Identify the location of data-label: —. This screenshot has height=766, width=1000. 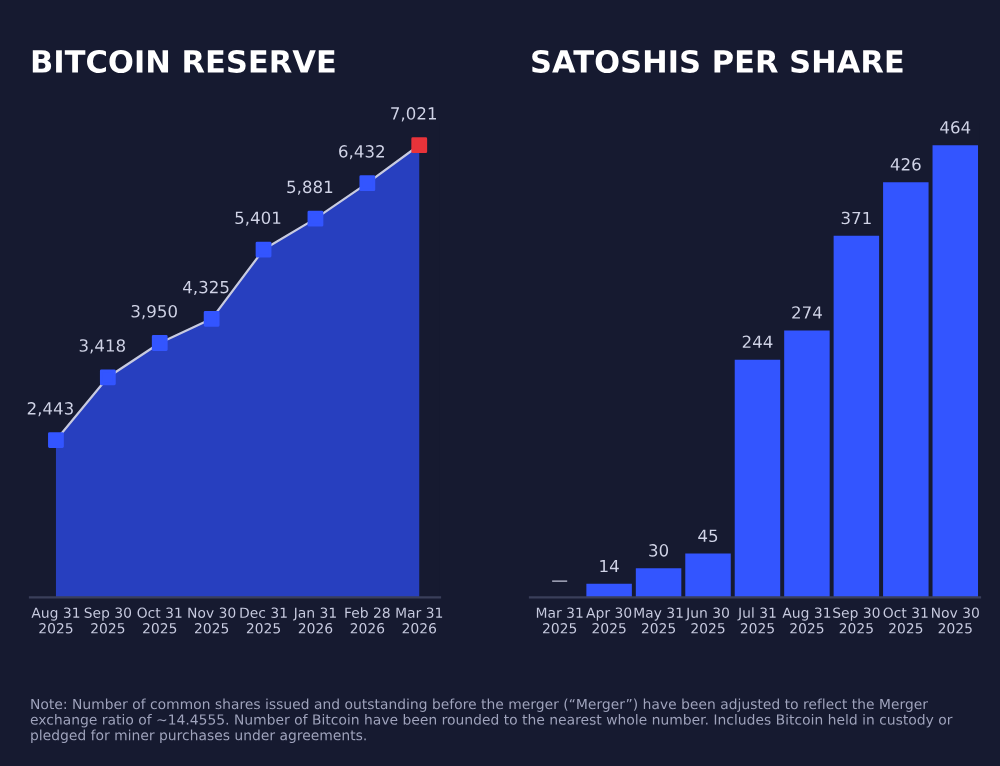
(560, 581).